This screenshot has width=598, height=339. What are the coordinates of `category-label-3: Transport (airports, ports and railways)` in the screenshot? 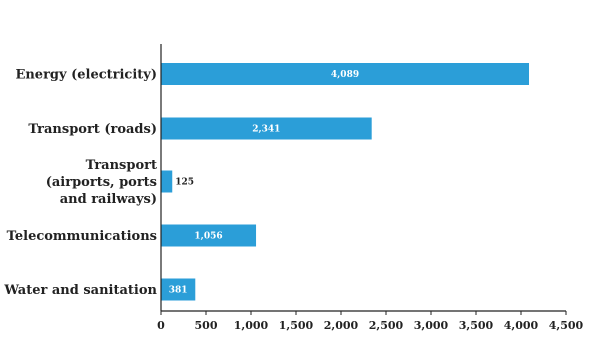 It's located at (101, 182).